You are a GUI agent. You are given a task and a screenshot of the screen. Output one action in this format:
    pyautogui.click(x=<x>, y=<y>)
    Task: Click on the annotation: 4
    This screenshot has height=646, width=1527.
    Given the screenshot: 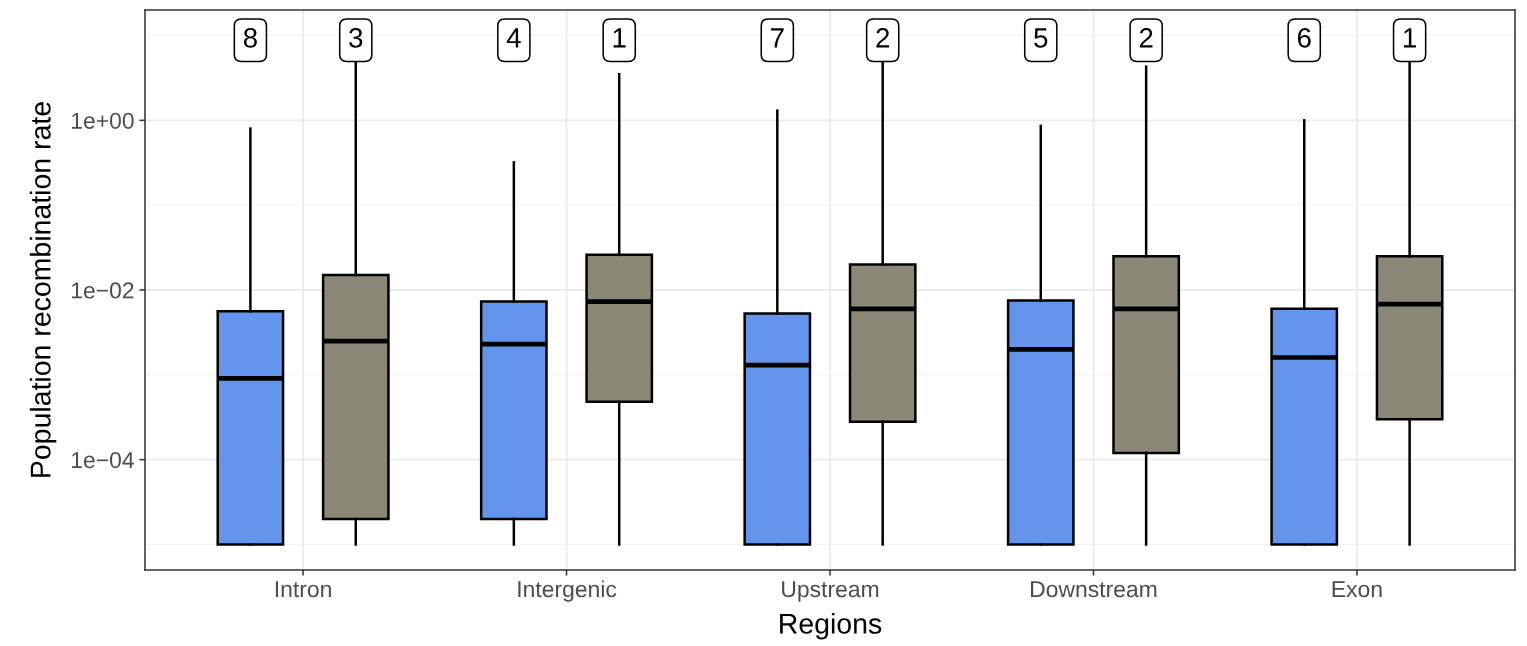 What is the action you would take?
    pyautogui.click(x=513, y=38)
    